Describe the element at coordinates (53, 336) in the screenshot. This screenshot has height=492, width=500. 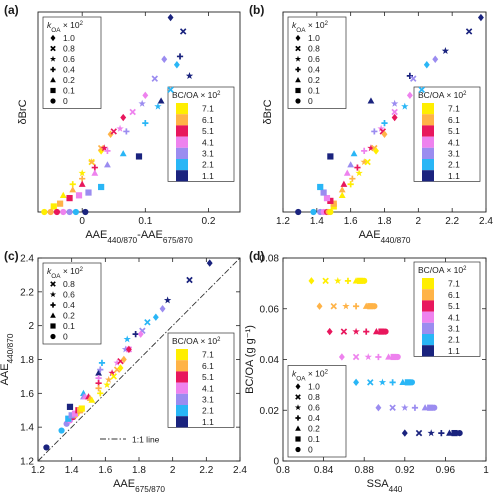
I see `legend-marker-circle` at that location.